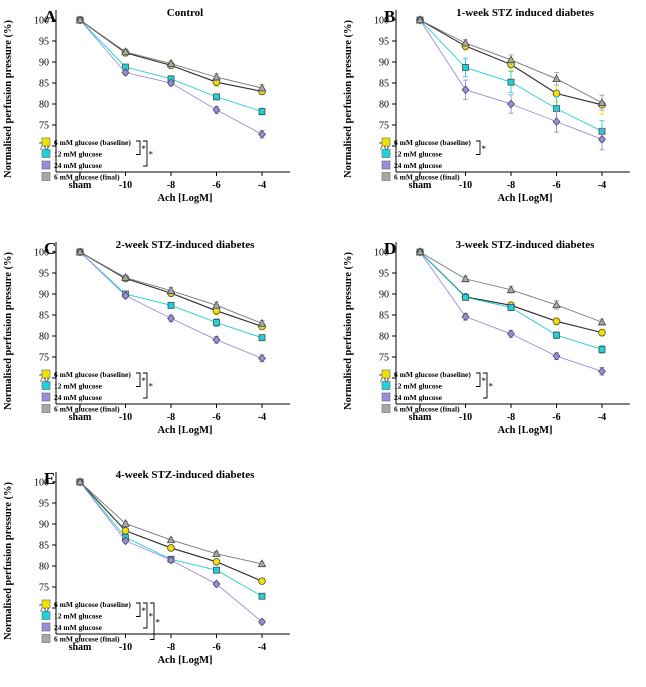 The image size is (646, 687). Describe the element at coordinates (384, 63) in the screenshot. I see `y-tick-label: 90` at that location.